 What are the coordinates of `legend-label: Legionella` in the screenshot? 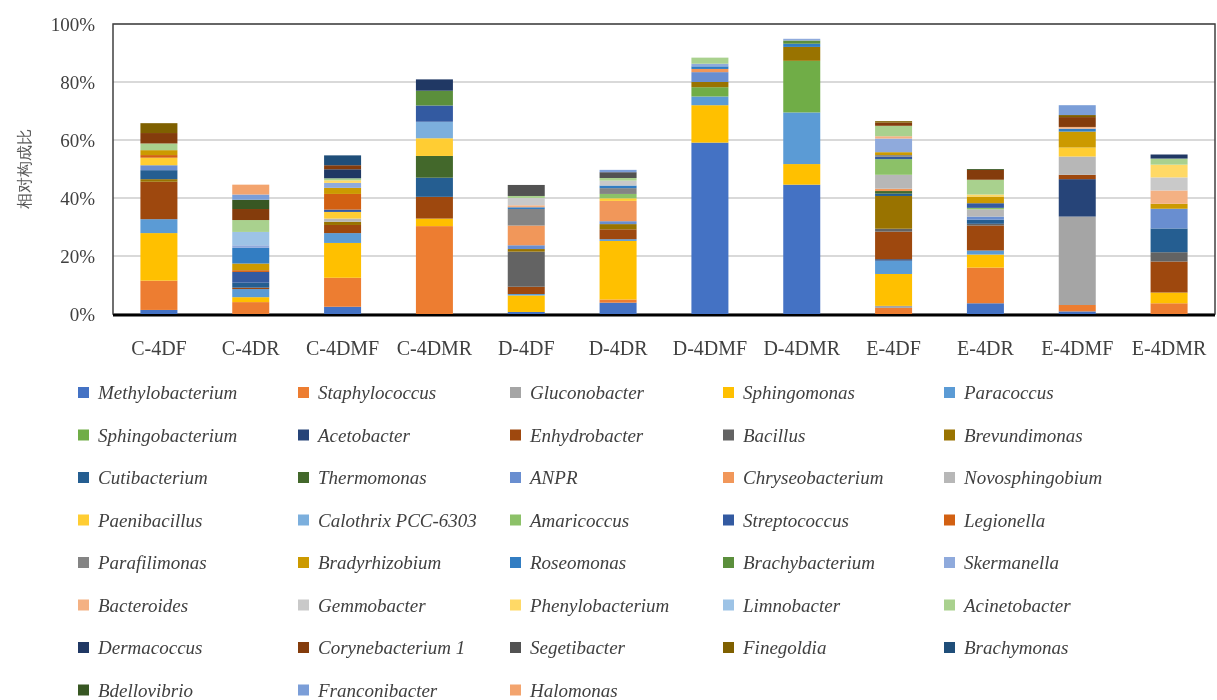 It's located at (1004, 520).